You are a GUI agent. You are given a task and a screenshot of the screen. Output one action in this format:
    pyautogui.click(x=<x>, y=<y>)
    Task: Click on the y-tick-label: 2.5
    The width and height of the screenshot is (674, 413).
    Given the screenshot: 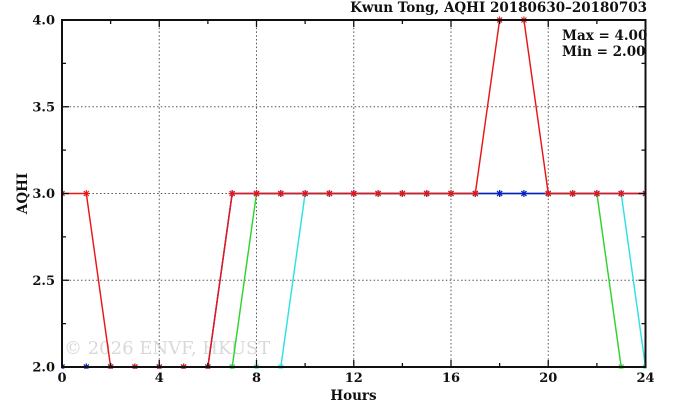 What is the action you would take?
    pyautogui.click(x=43, y=281)
    